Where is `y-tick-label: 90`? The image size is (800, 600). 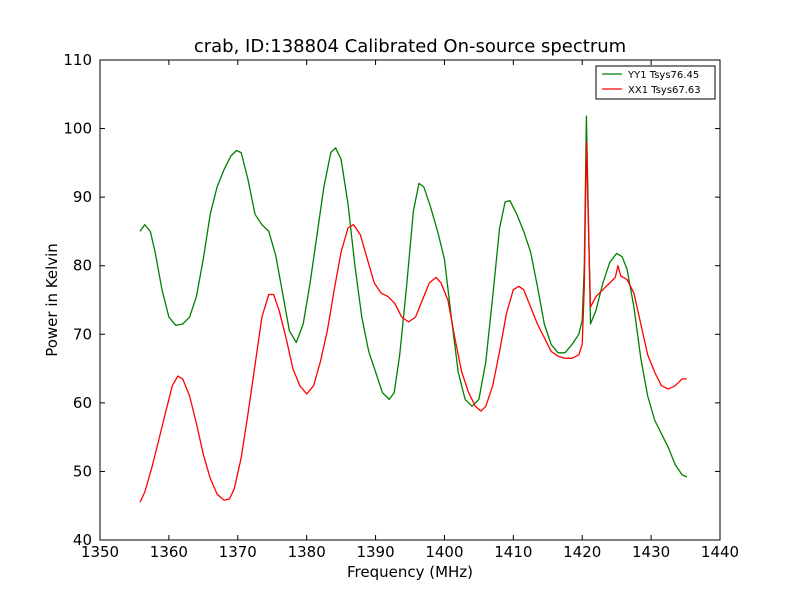
y-tick-label: 90 is located at coordinates (82, 197).